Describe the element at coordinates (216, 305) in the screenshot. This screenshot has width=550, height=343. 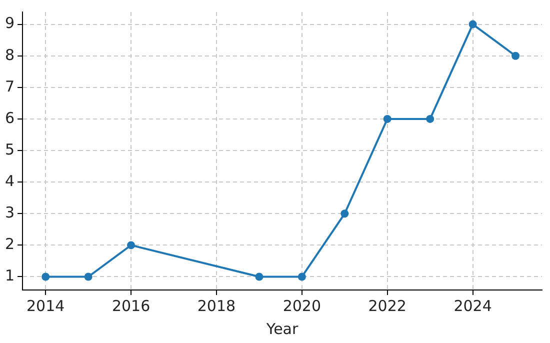
I see `x-tick-label: 2018` at that location.